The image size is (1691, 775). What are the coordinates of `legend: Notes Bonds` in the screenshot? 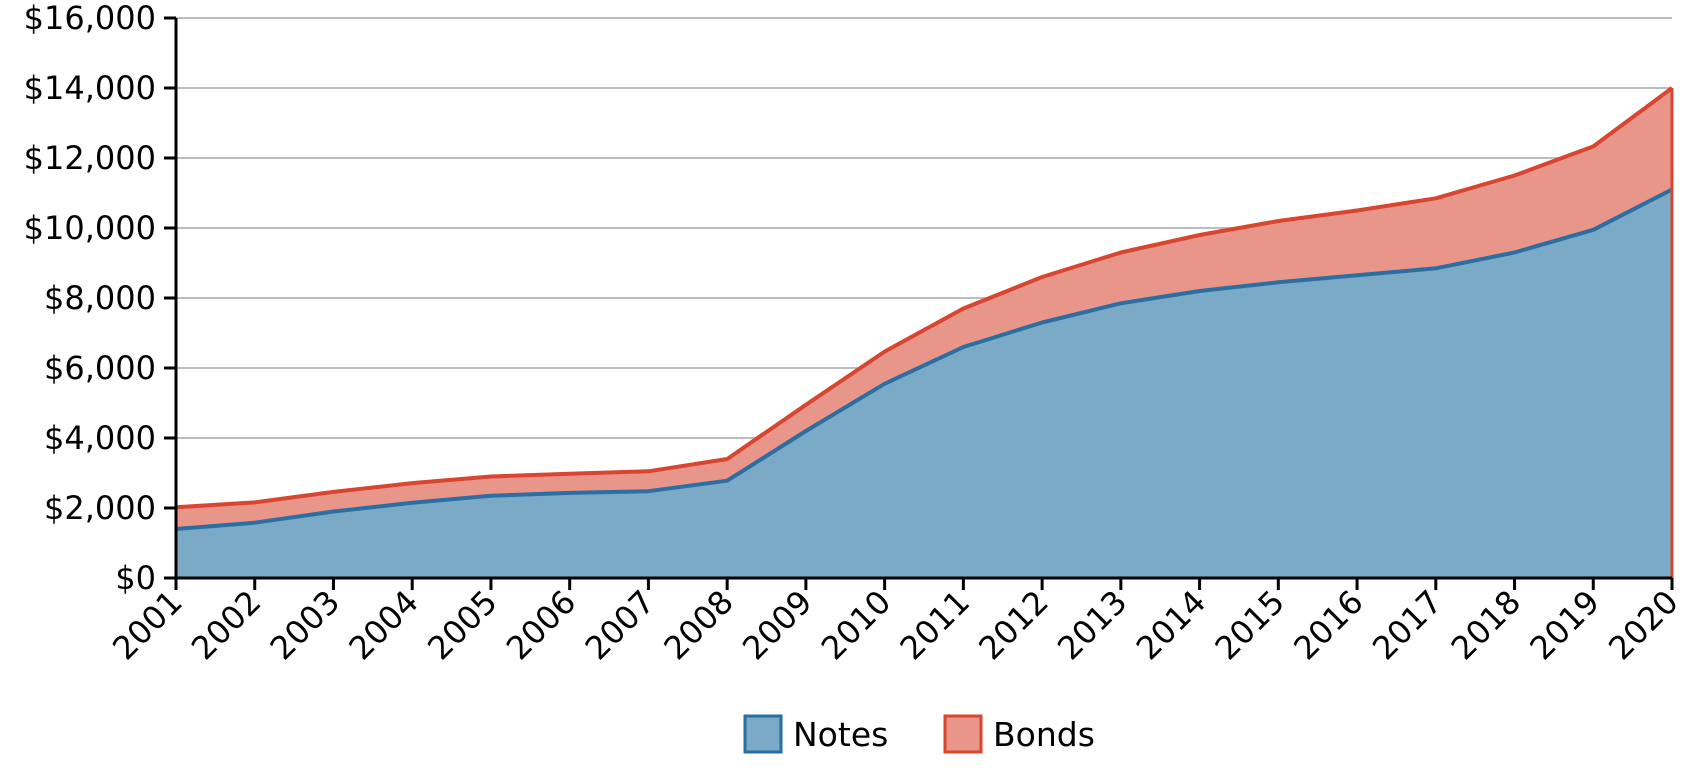 It's located at (919, 734).